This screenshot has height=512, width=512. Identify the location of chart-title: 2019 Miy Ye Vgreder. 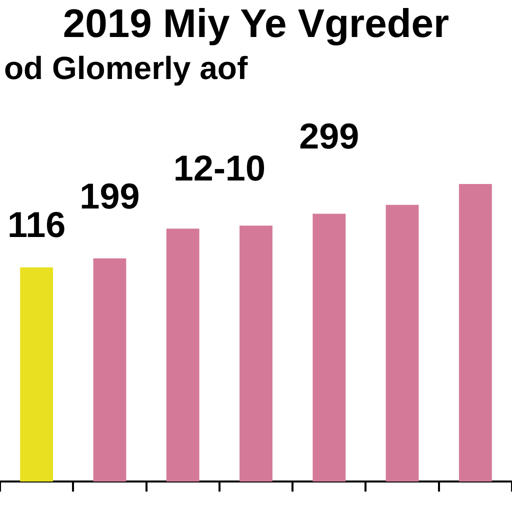
(256, 24).